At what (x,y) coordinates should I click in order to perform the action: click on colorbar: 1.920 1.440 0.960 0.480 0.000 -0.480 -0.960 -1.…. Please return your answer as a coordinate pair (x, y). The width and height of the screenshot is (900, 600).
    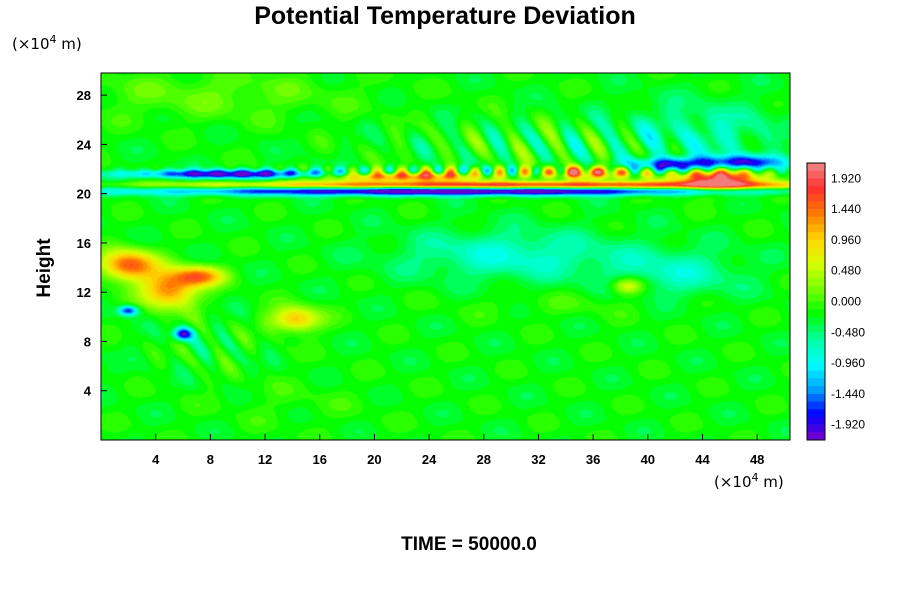
    Looking at the image, I should click on (835, 301).